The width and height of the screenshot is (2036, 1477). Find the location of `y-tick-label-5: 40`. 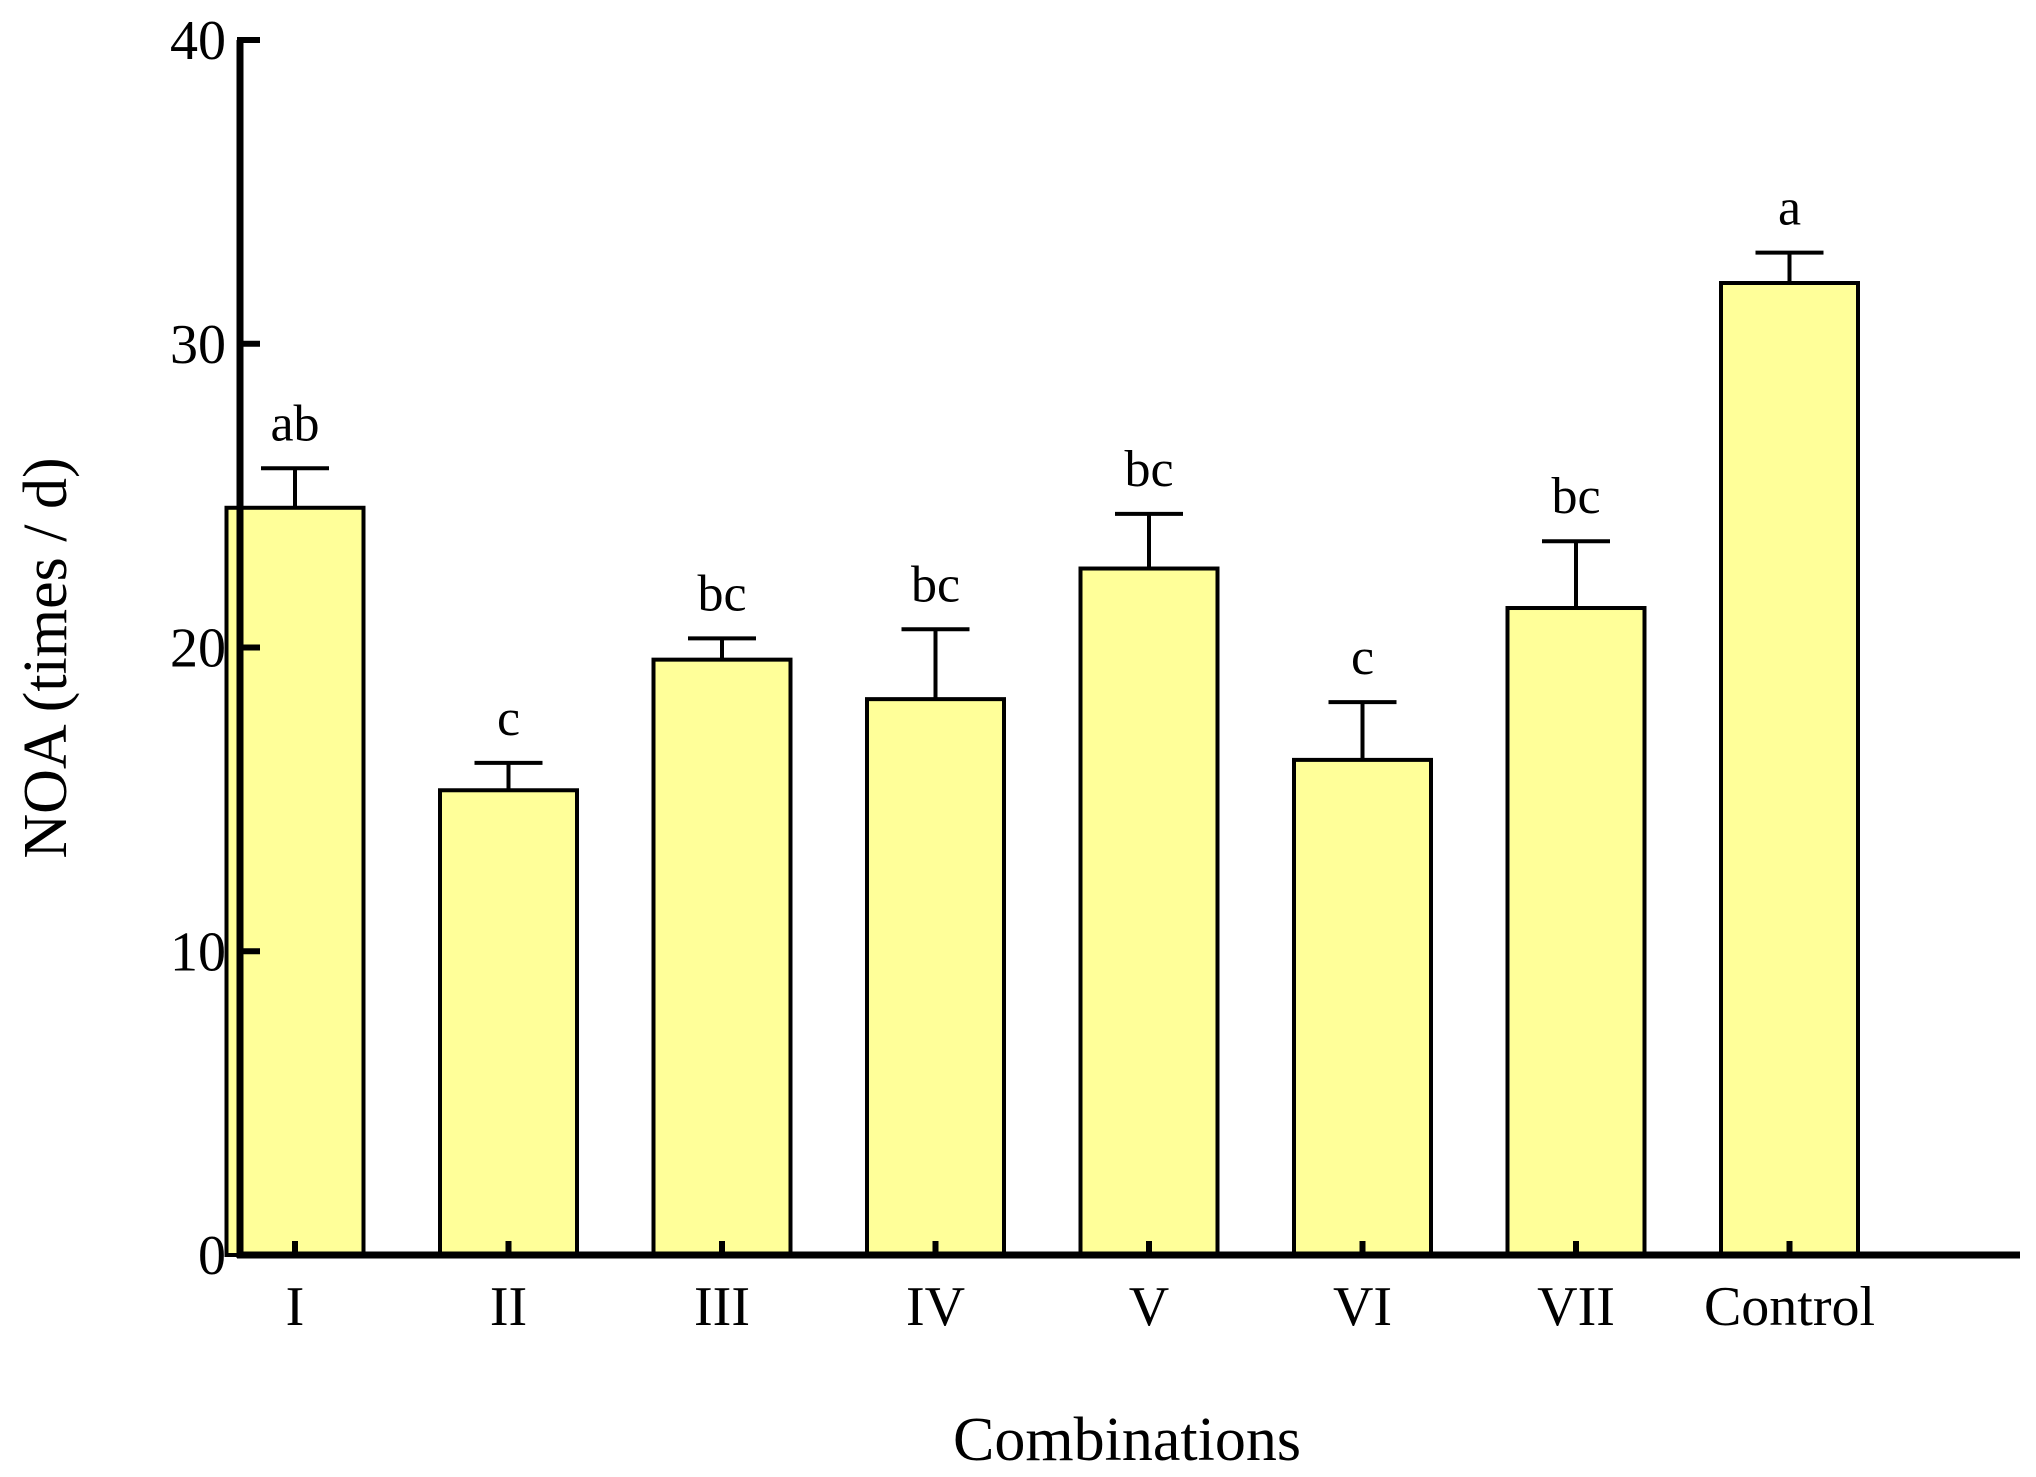

y-tick-label-5: 40 is located at coordinates (198, 41).